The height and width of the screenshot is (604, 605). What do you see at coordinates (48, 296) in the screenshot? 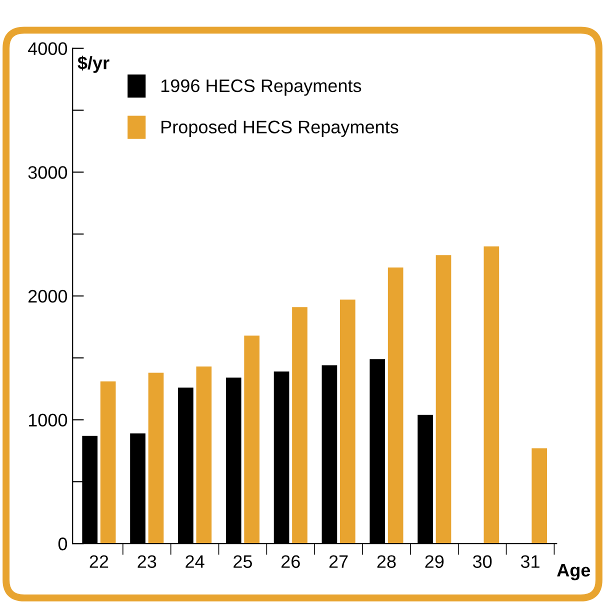
I see `y-tick-label: 2000` at bounding box center [48, 296].